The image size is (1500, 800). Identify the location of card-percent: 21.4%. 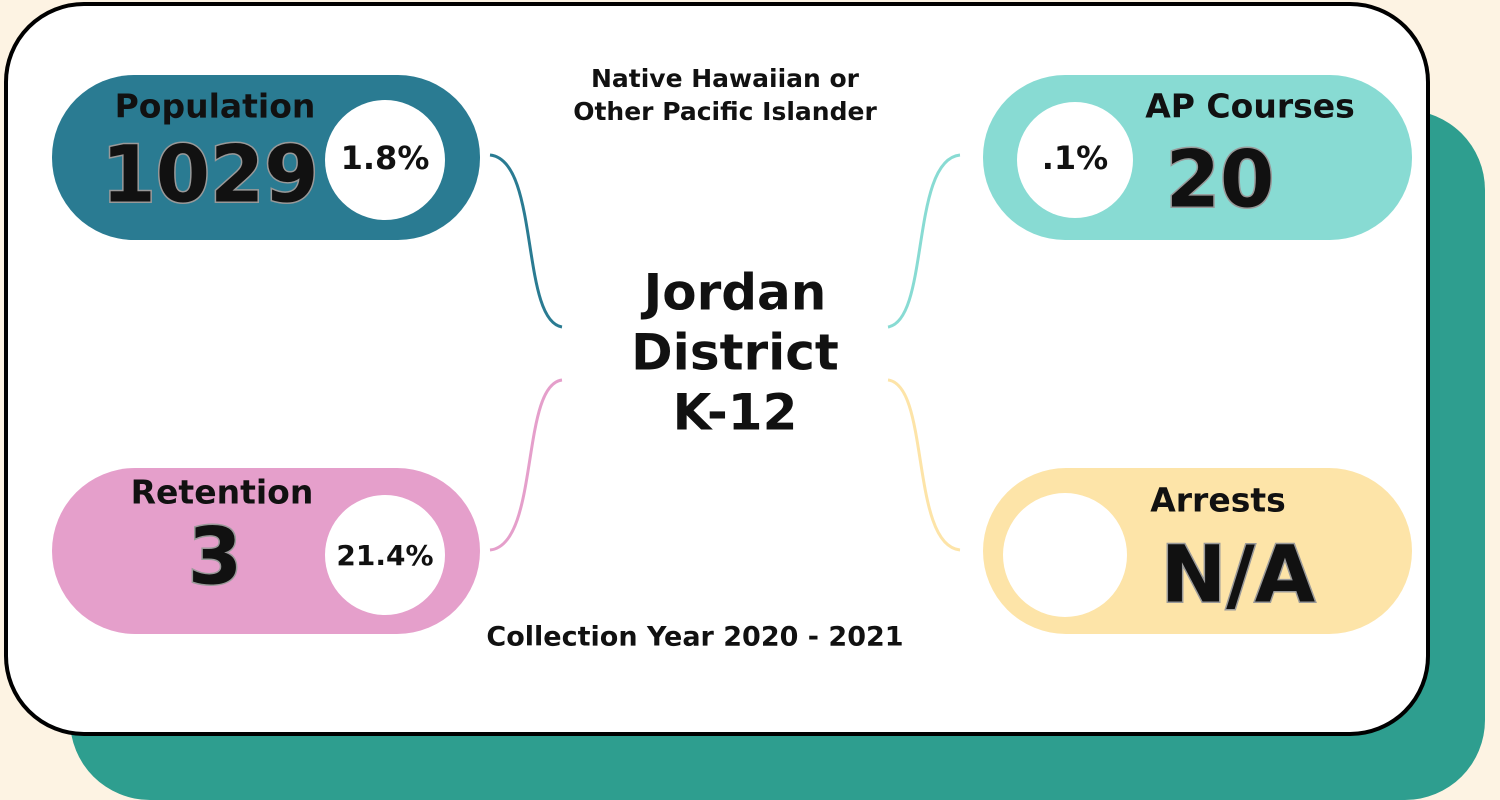
(384, 555).